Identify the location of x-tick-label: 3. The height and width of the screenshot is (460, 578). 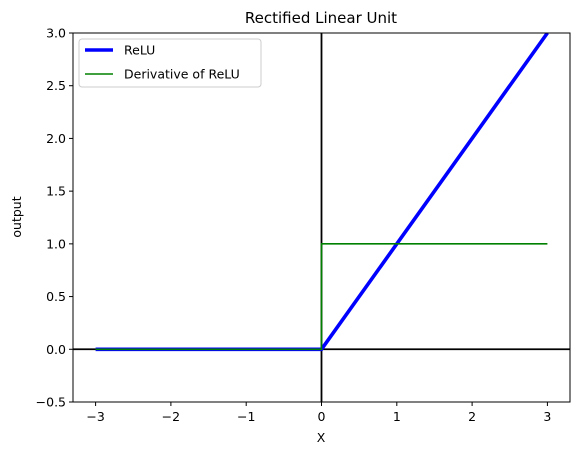
(547, 416).